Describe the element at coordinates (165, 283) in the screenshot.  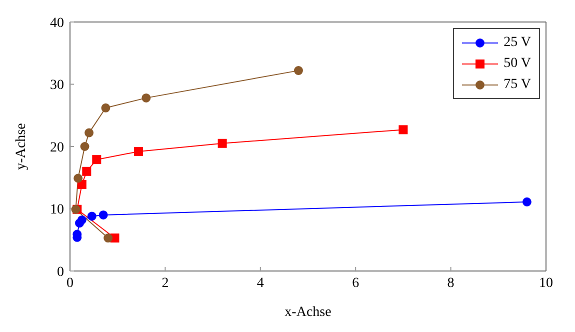
I see `x-tick-label: 2` at that location.